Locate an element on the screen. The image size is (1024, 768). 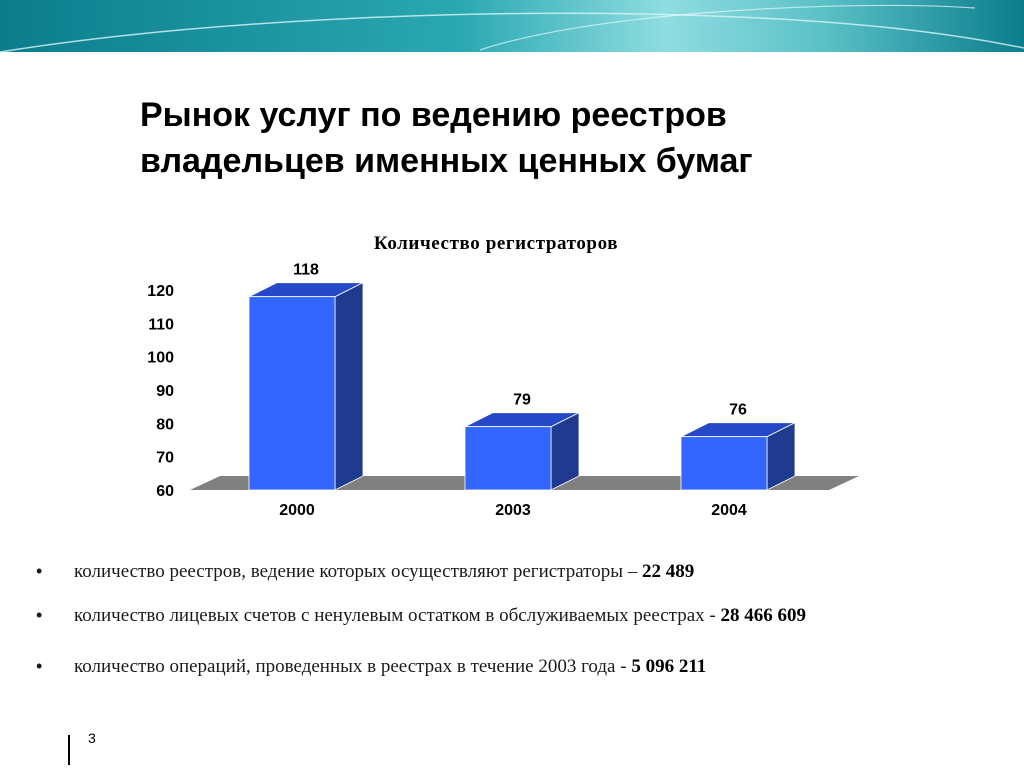
y-tick-label: 60 is located at coordinates (165, 491).